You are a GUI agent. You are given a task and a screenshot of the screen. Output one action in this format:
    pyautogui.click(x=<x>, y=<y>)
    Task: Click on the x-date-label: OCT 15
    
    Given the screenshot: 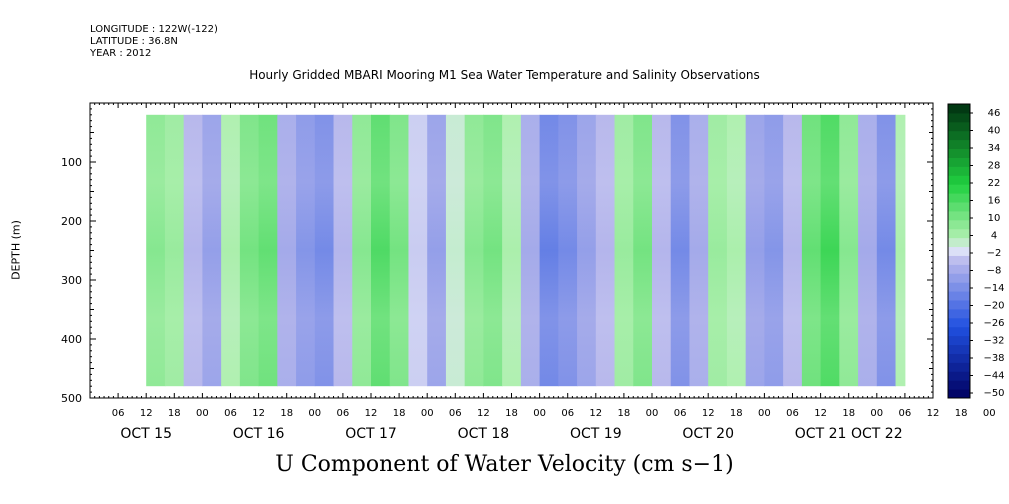 What is the action you would take?
    pyautogui.click(x=146, y=434)
    